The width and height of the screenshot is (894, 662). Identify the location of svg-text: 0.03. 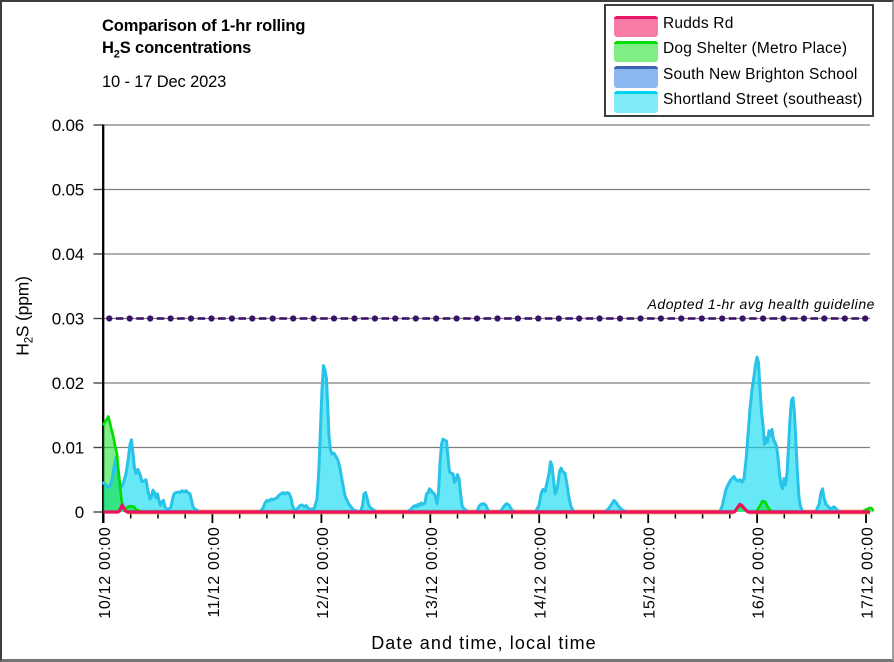
(68, 318).